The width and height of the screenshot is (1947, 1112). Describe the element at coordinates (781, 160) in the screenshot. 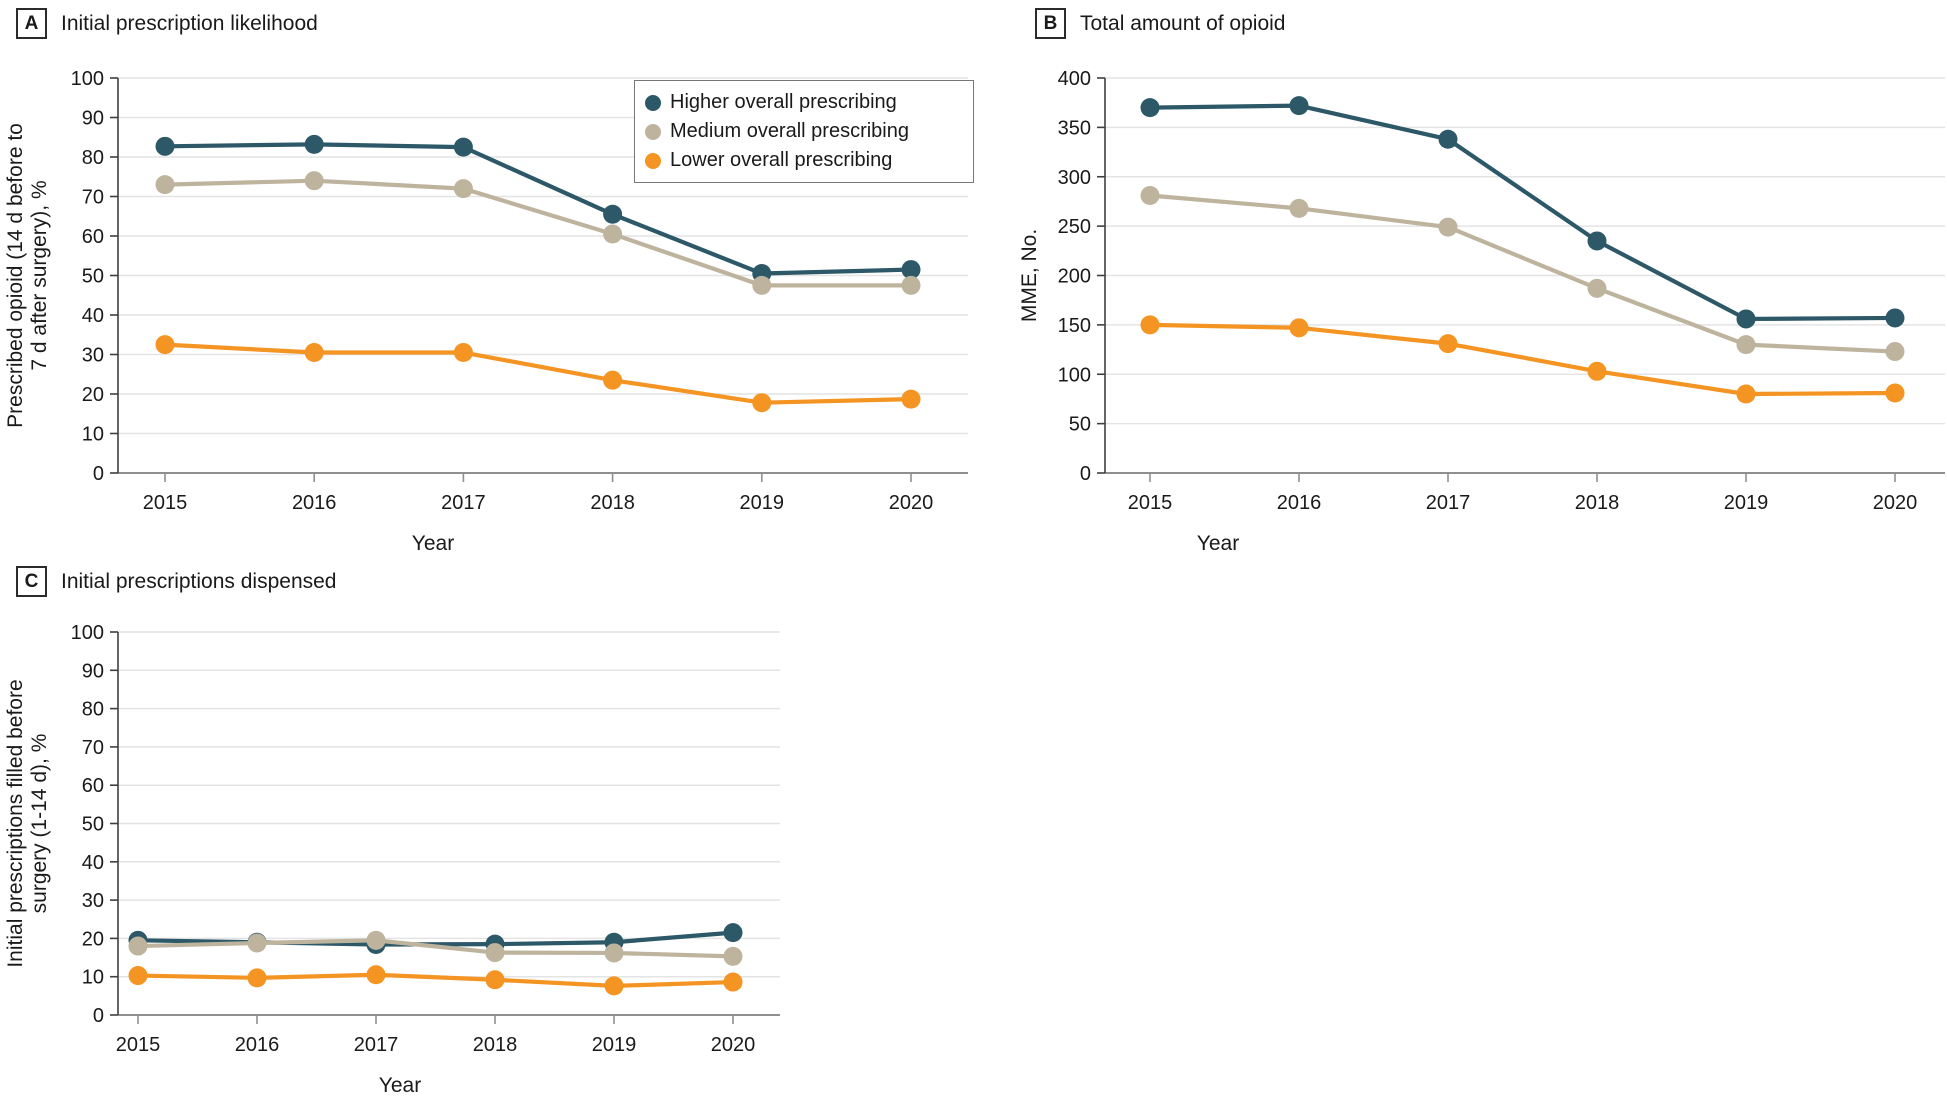

I see `legend-label-lower: Lower overall prescribing` at that location.